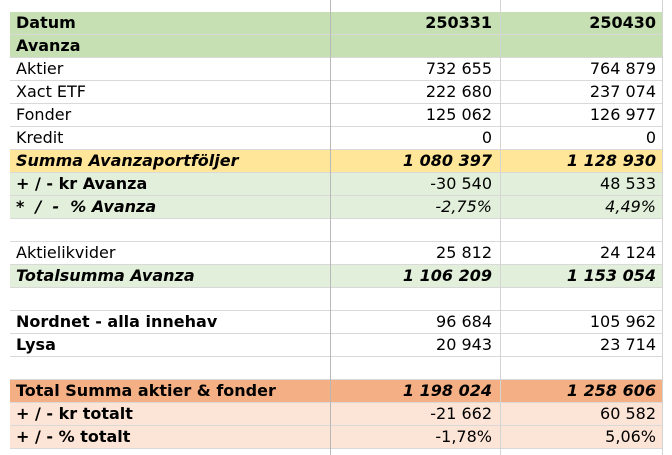 The image size is (672, 455). Describe the element at coordinates (105, 275) in the screenshot. I see `label-totalsumma-avanza: Totalsumma Avanza` at that location.